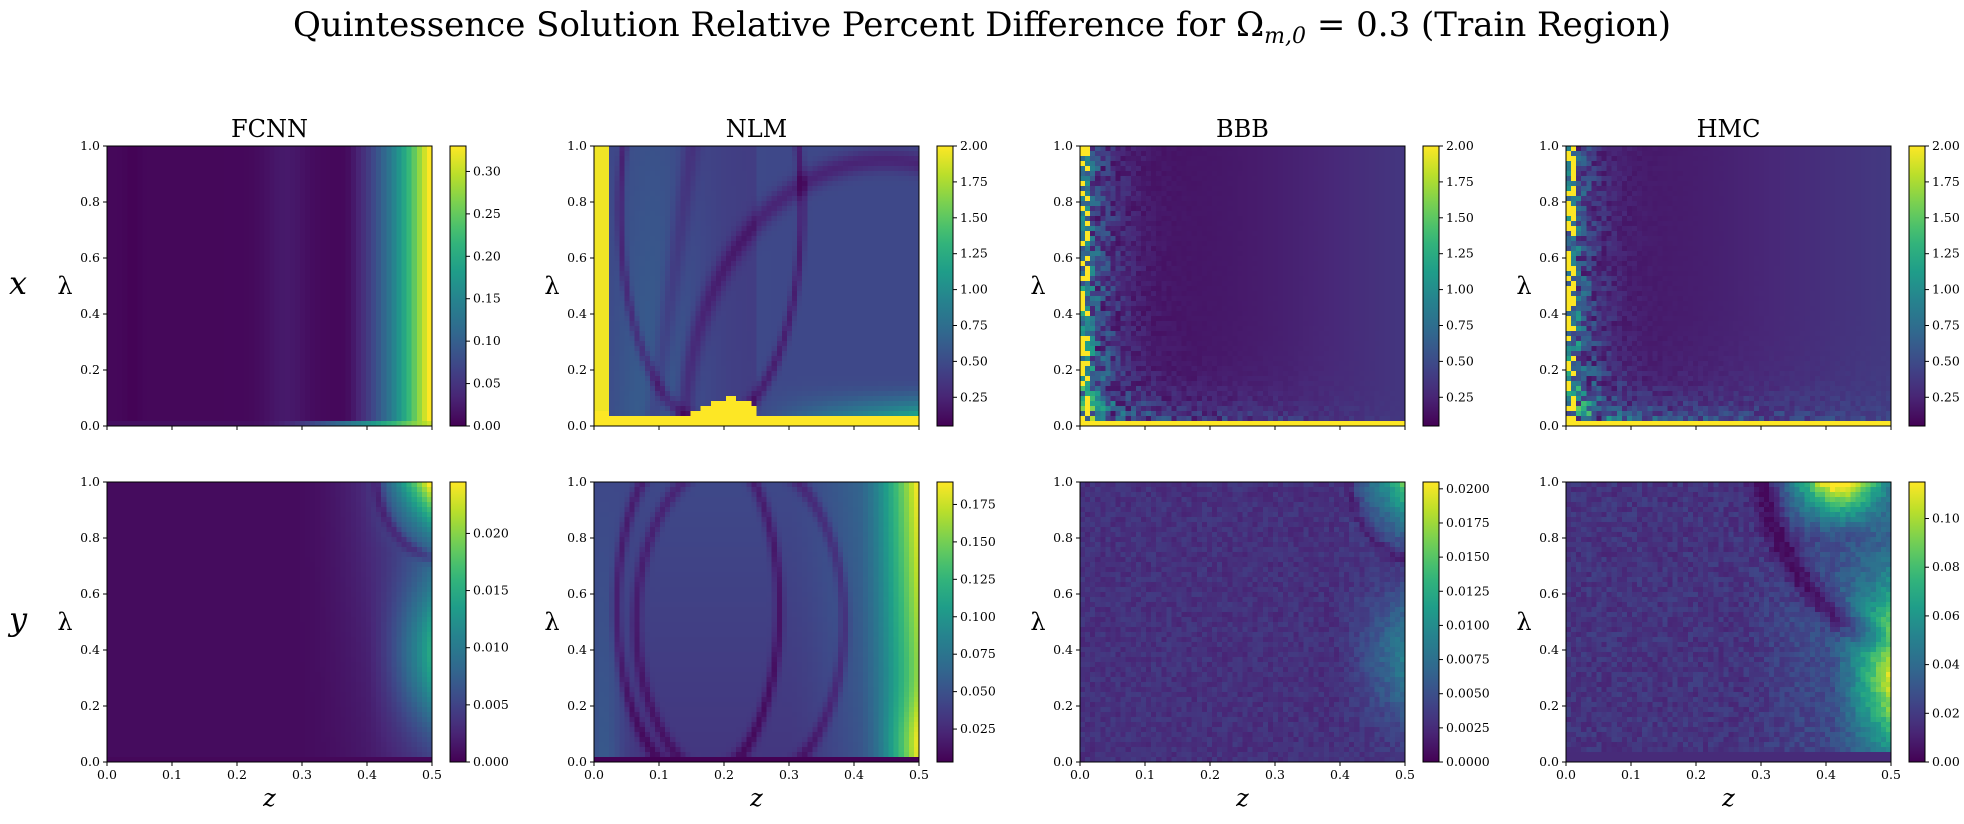 The height and width of the screenshot is (824, 1964). What do you see at coordinates (1946, 664) in the screenshot?
I see `colorbar-tick-label: 0.04` at bounding box center [1946, 664].